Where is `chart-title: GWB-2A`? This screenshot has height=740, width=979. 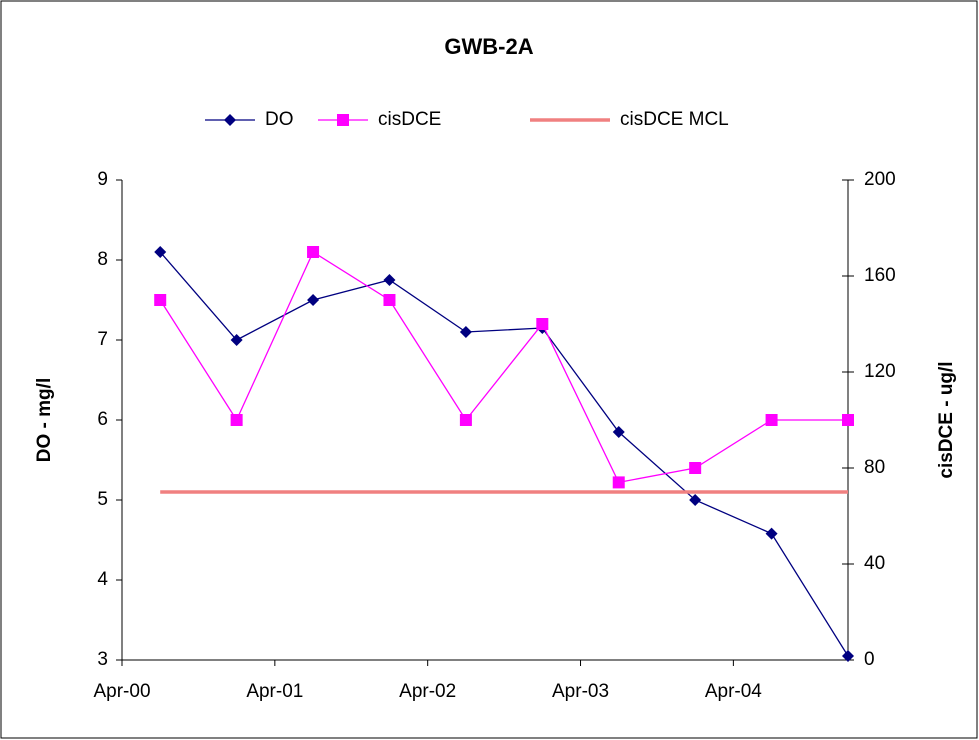
chart-title: GWB-2A is located at coordinates (488, 46).